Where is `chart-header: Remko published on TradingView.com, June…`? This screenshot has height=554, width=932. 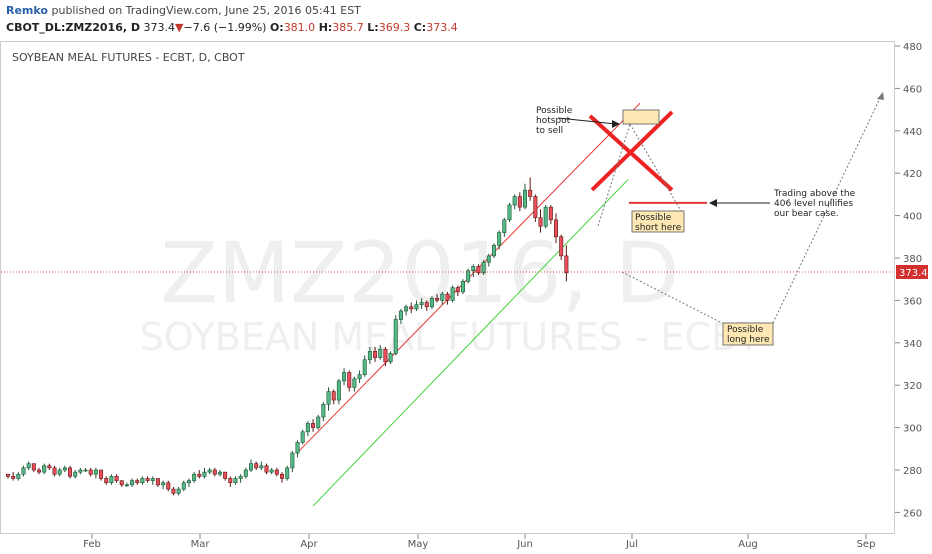 chart-header: Remko published on TradingView.com, June… is located at coordinates (466, 20).